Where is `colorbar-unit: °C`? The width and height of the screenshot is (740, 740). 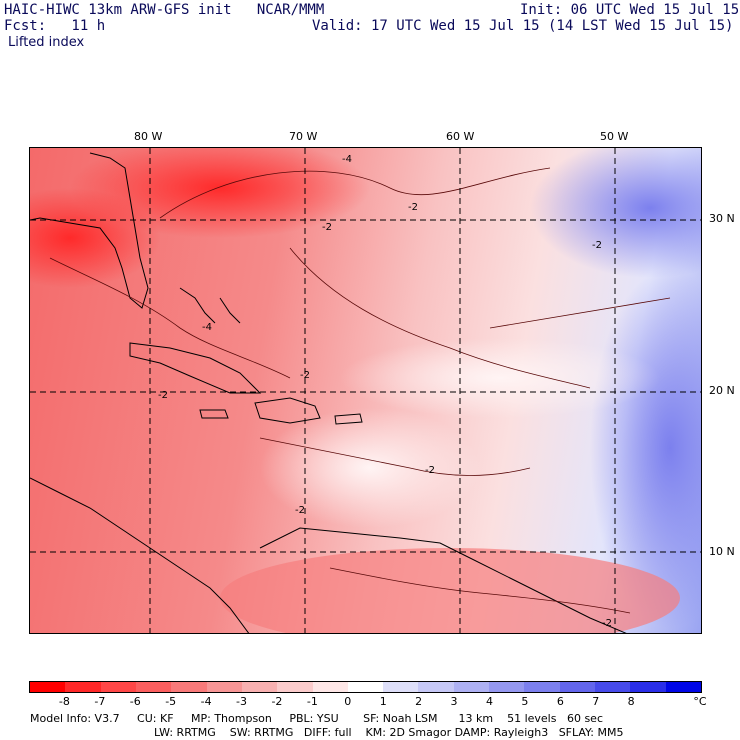 colorbar-unit: °C is located at coordinates (700, 701).